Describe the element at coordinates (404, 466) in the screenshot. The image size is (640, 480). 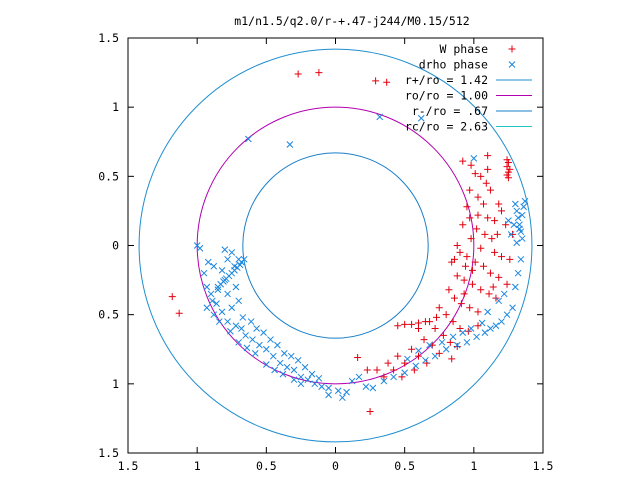
I see `x-tick-label: 0.5` at that location.